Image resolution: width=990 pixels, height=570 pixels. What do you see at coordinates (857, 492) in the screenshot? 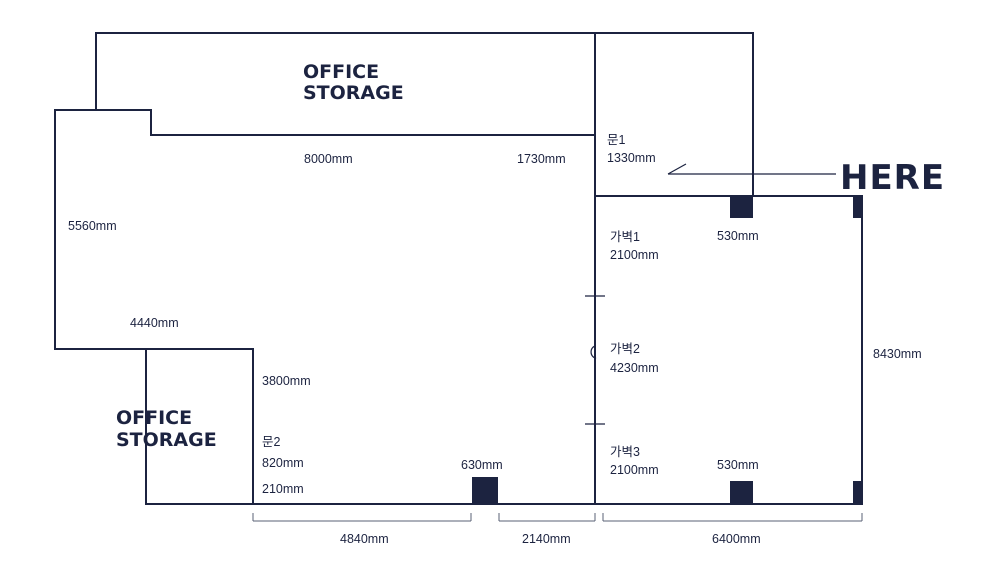
I see `column-bottom-right` at bounding box center [857, 492].